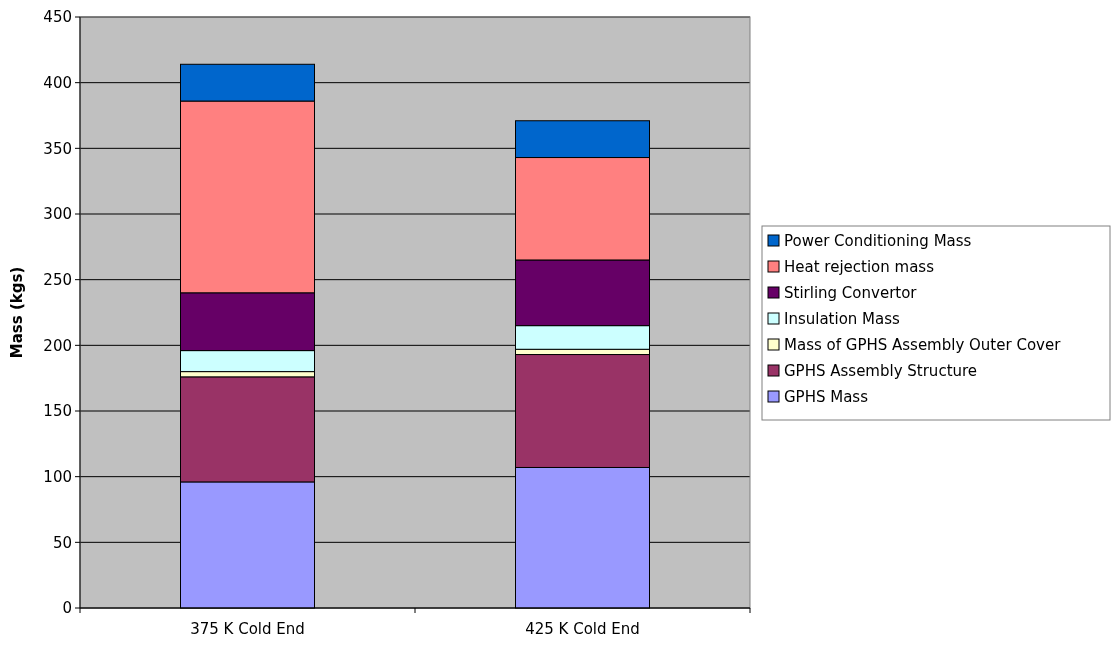 The height and width of the screenshot is (648, 1112). Describe the element at coordinates (881, 371) in the screenshot. I see `legend-label: GPHS Assembly Structure` at that location.